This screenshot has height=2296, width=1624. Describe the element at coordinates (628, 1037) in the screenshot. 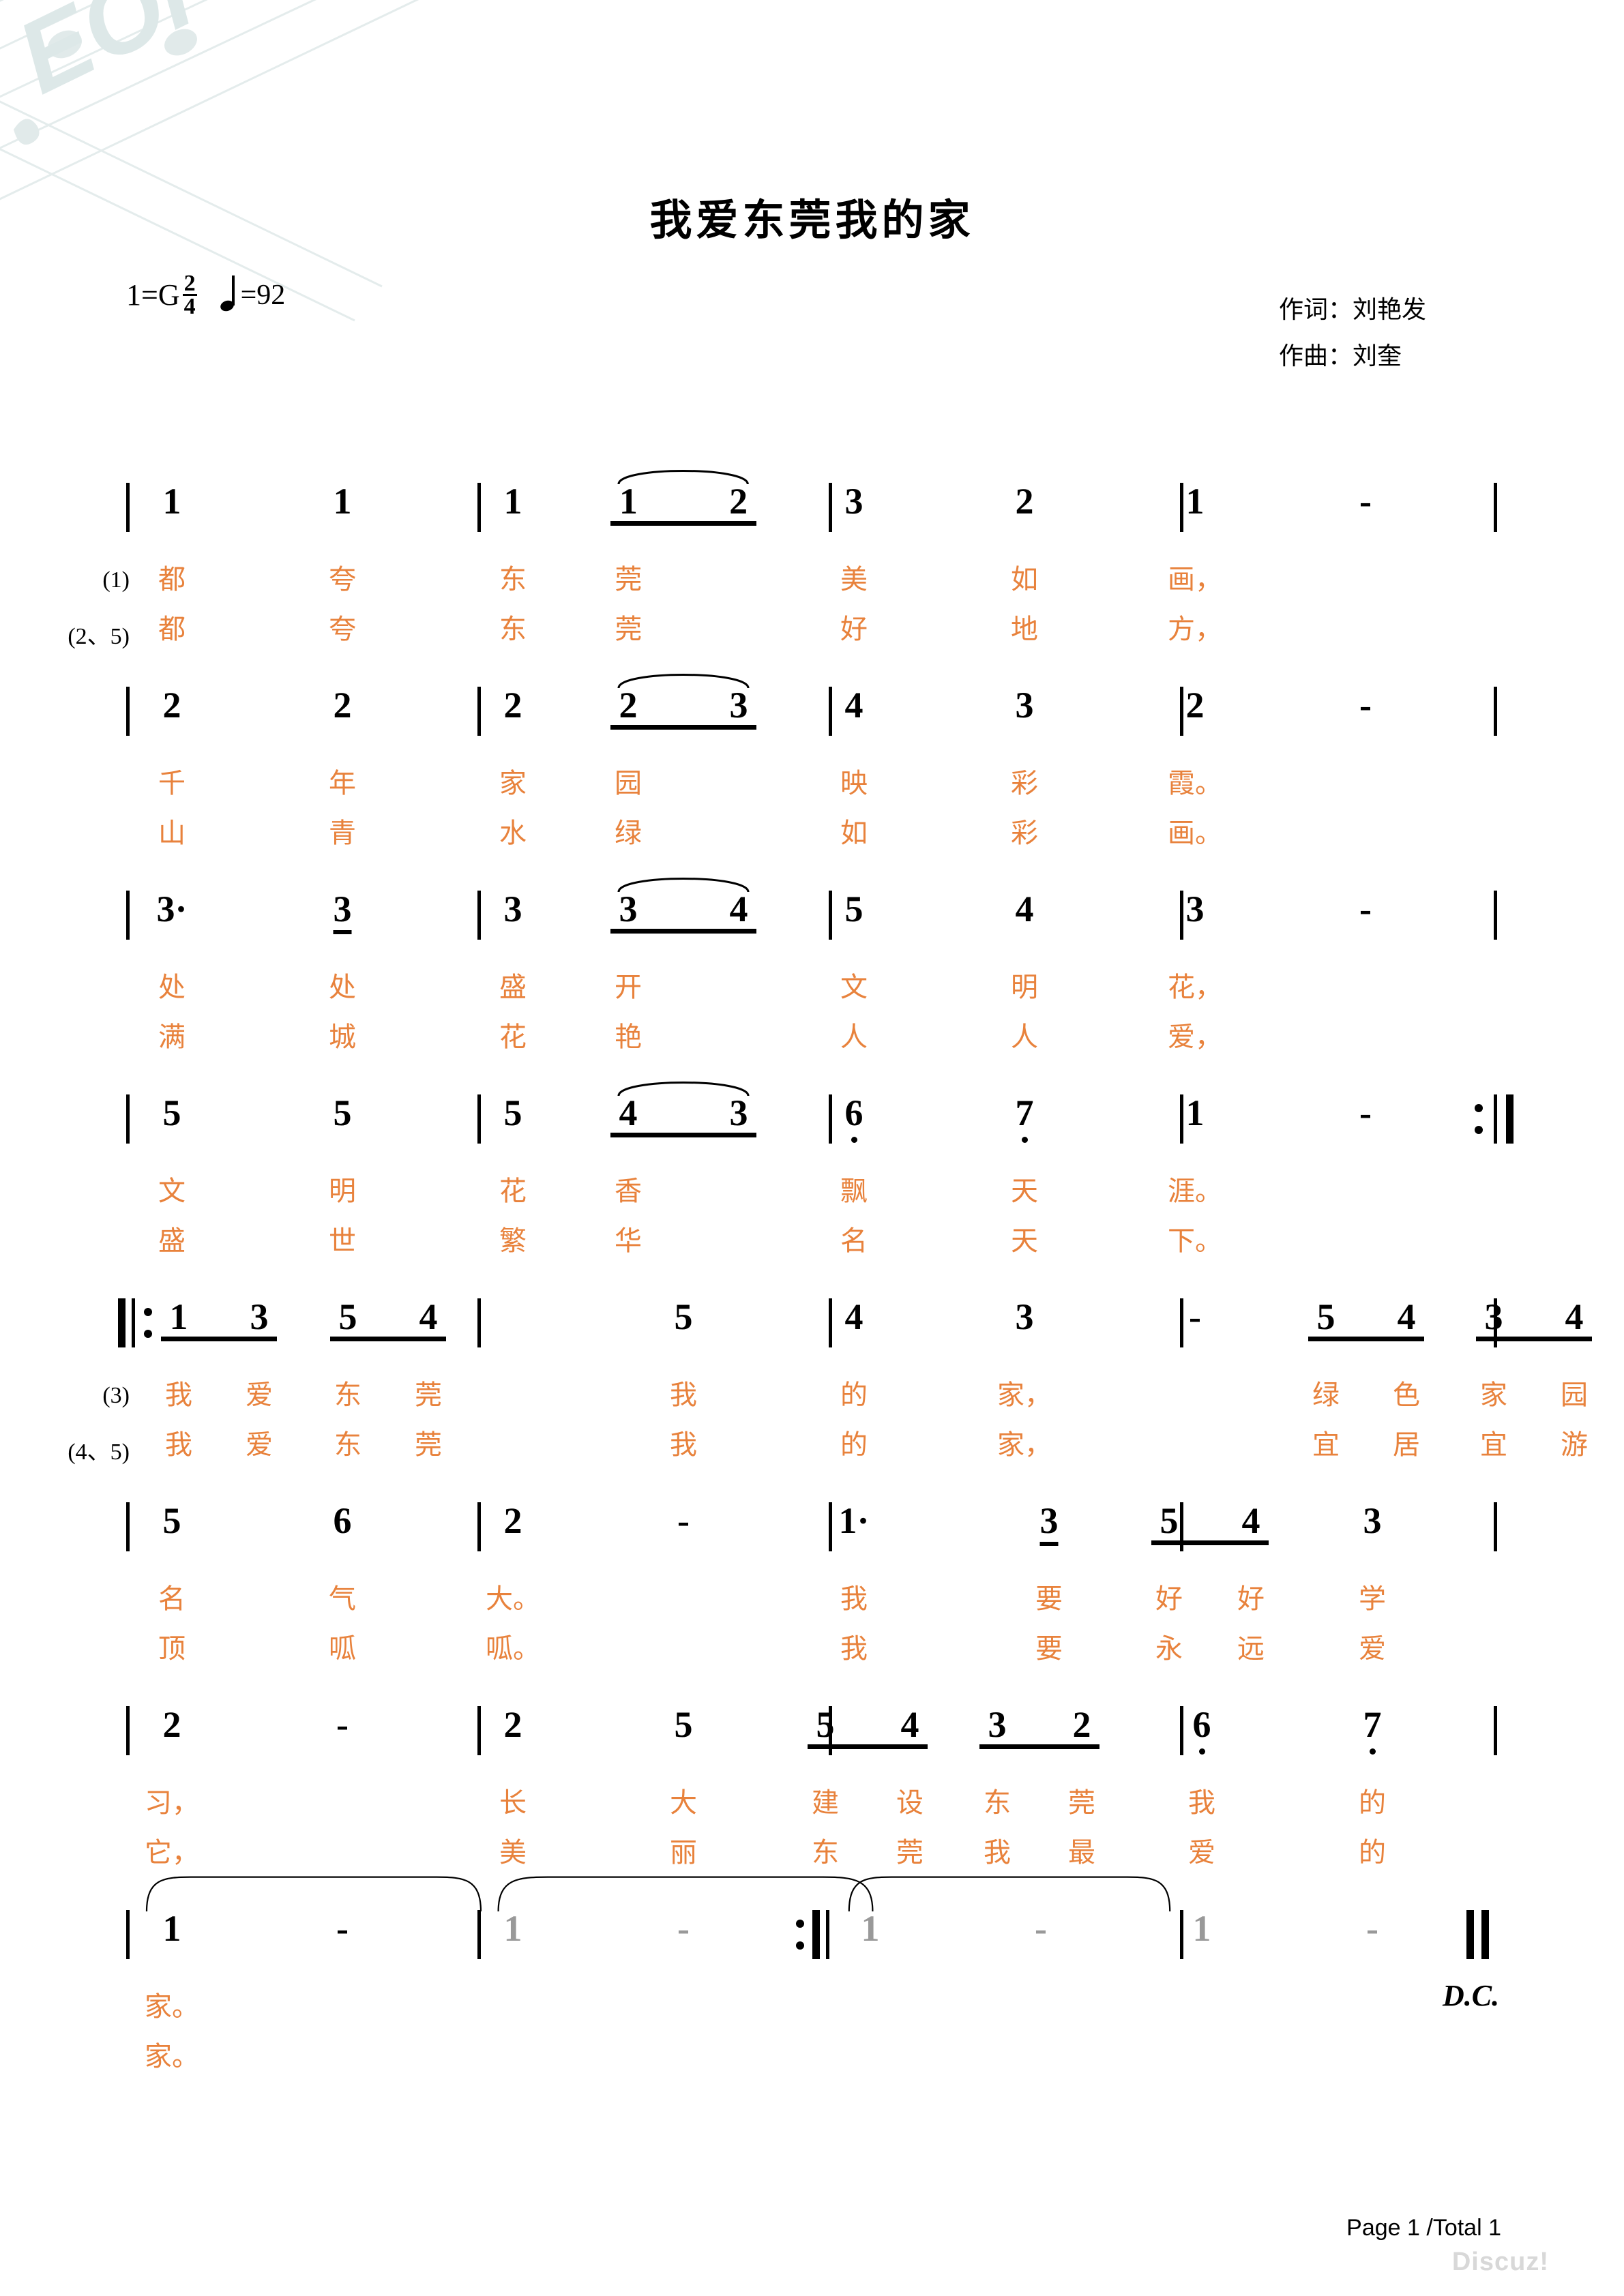

I see `lyric-syllable: 艳` at that location.